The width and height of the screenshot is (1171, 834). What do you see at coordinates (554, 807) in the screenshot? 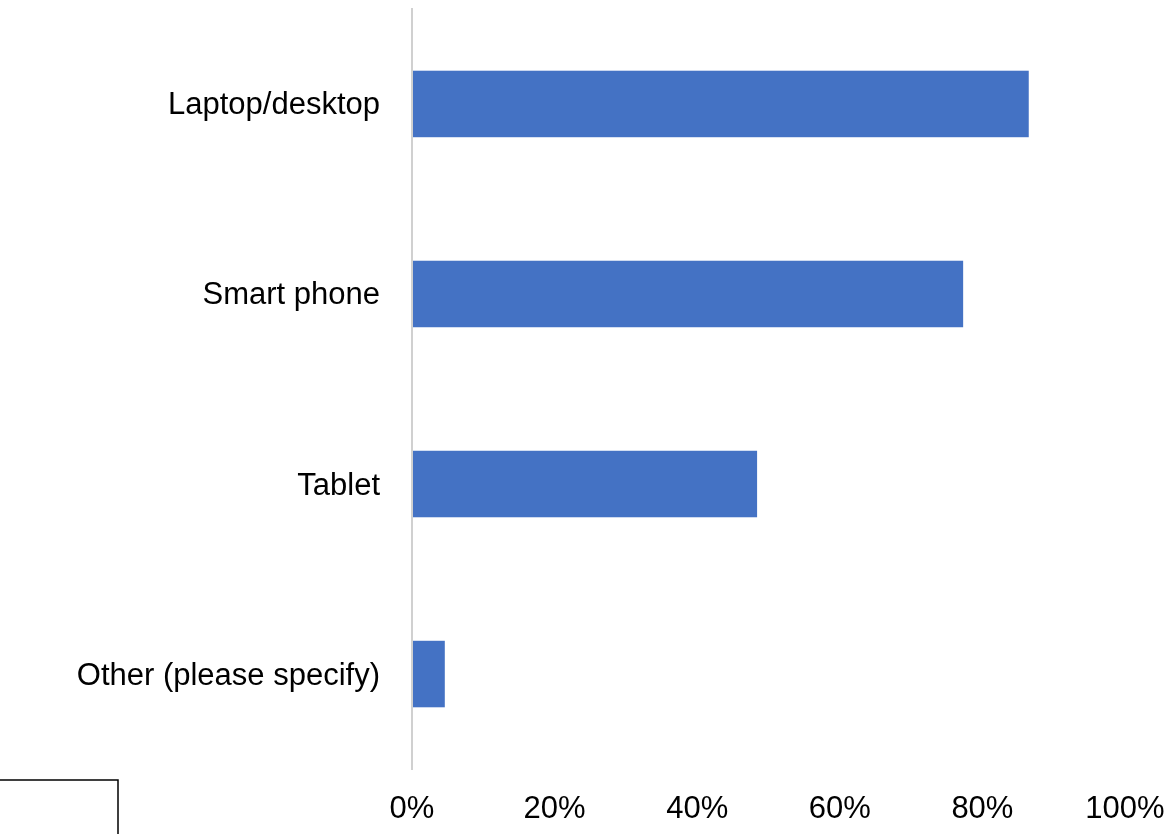
I see `x-tick-label: 20%` at bounding box center [554, 807].